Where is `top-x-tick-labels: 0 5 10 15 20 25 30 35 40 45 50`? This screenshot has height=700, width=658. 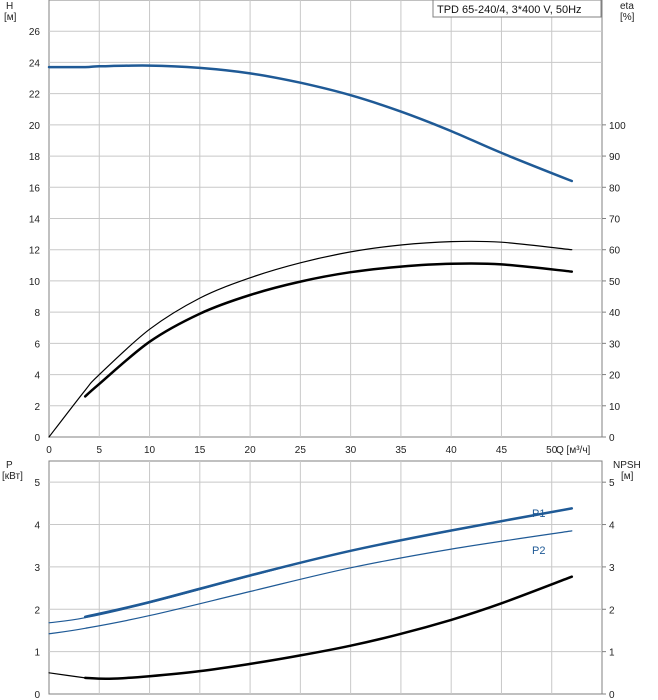
top-x-tick-labels: 0 5 10 15 20 25 30 35 40 45 50 is located at coordinates (302, 450).